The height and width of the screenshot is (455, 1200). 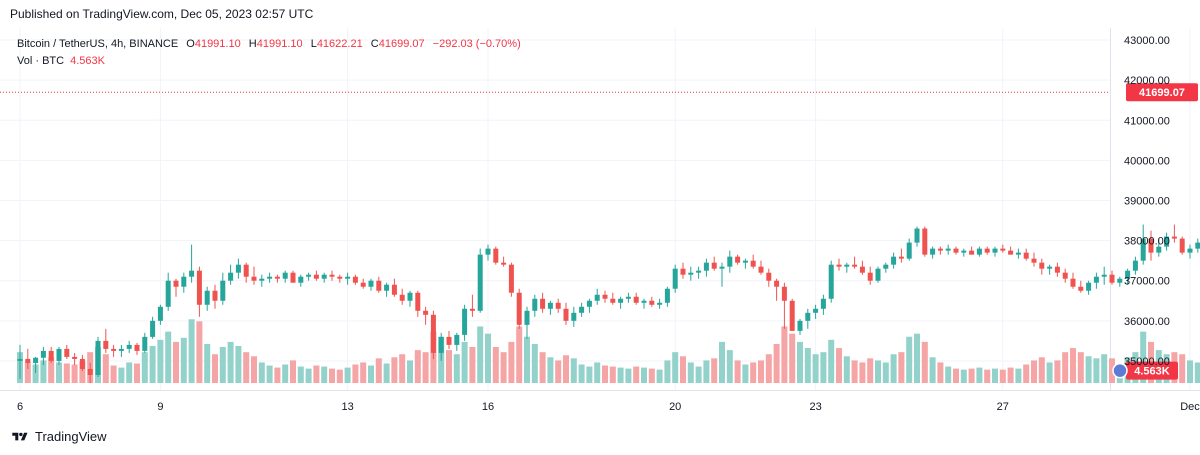 I want to click on low-value: 41622.21, so click(x=339, y=44).